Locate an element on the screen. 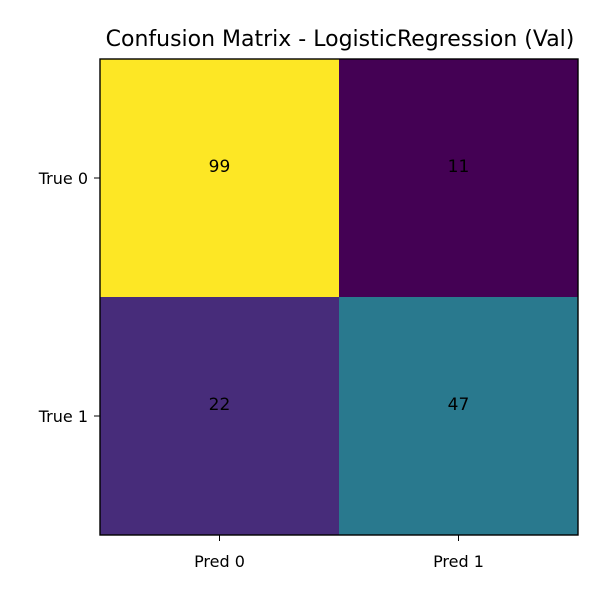 This screenshot has height=600, width=600. cell-value-label: 11 is located at coordinates (459, 167).